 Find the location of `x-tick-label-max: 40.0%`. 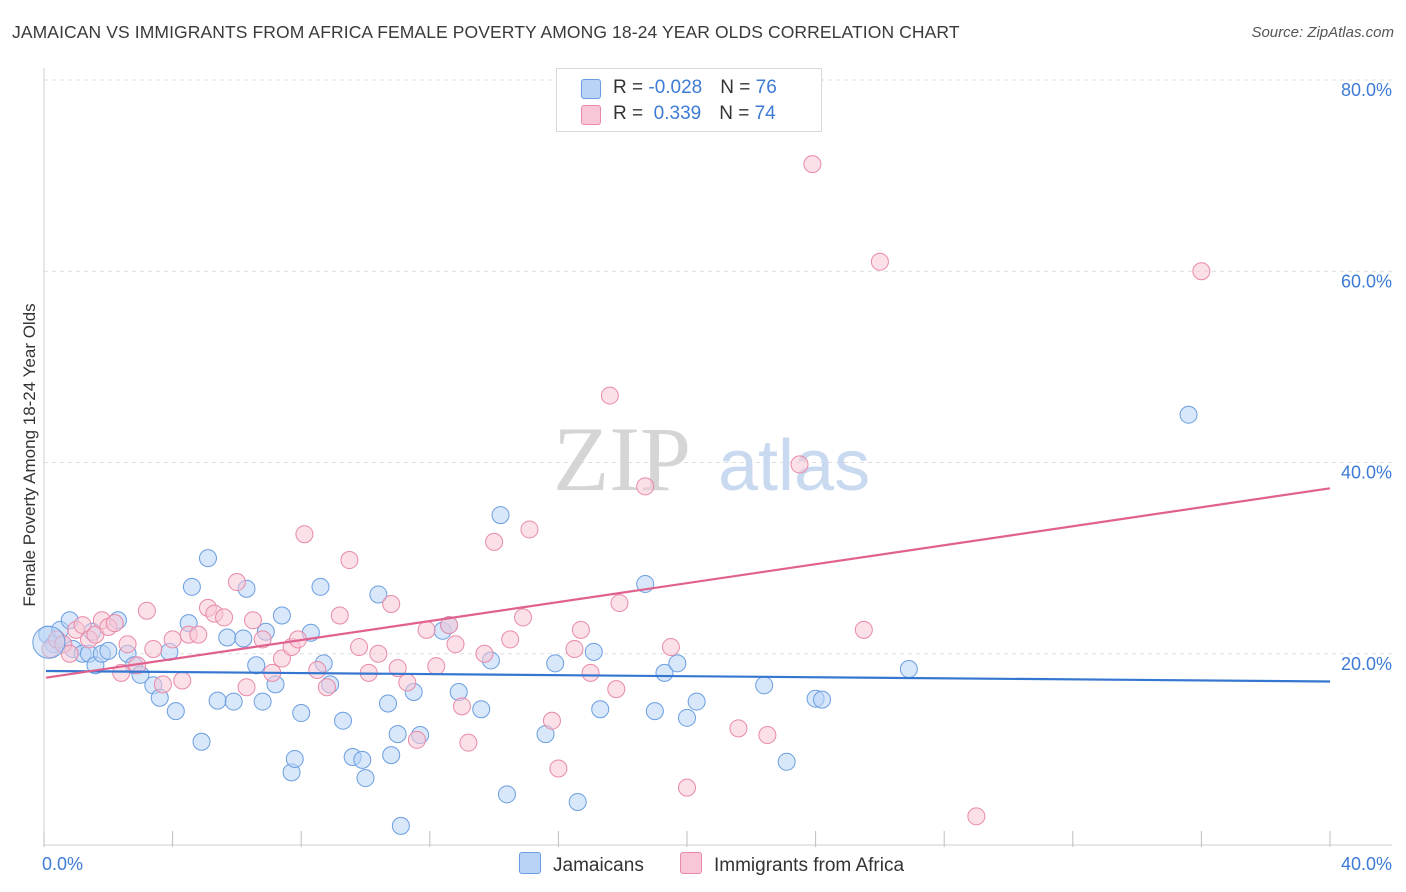

x-tick-label-max: 40.0% is located at coordinates (1366, 864).